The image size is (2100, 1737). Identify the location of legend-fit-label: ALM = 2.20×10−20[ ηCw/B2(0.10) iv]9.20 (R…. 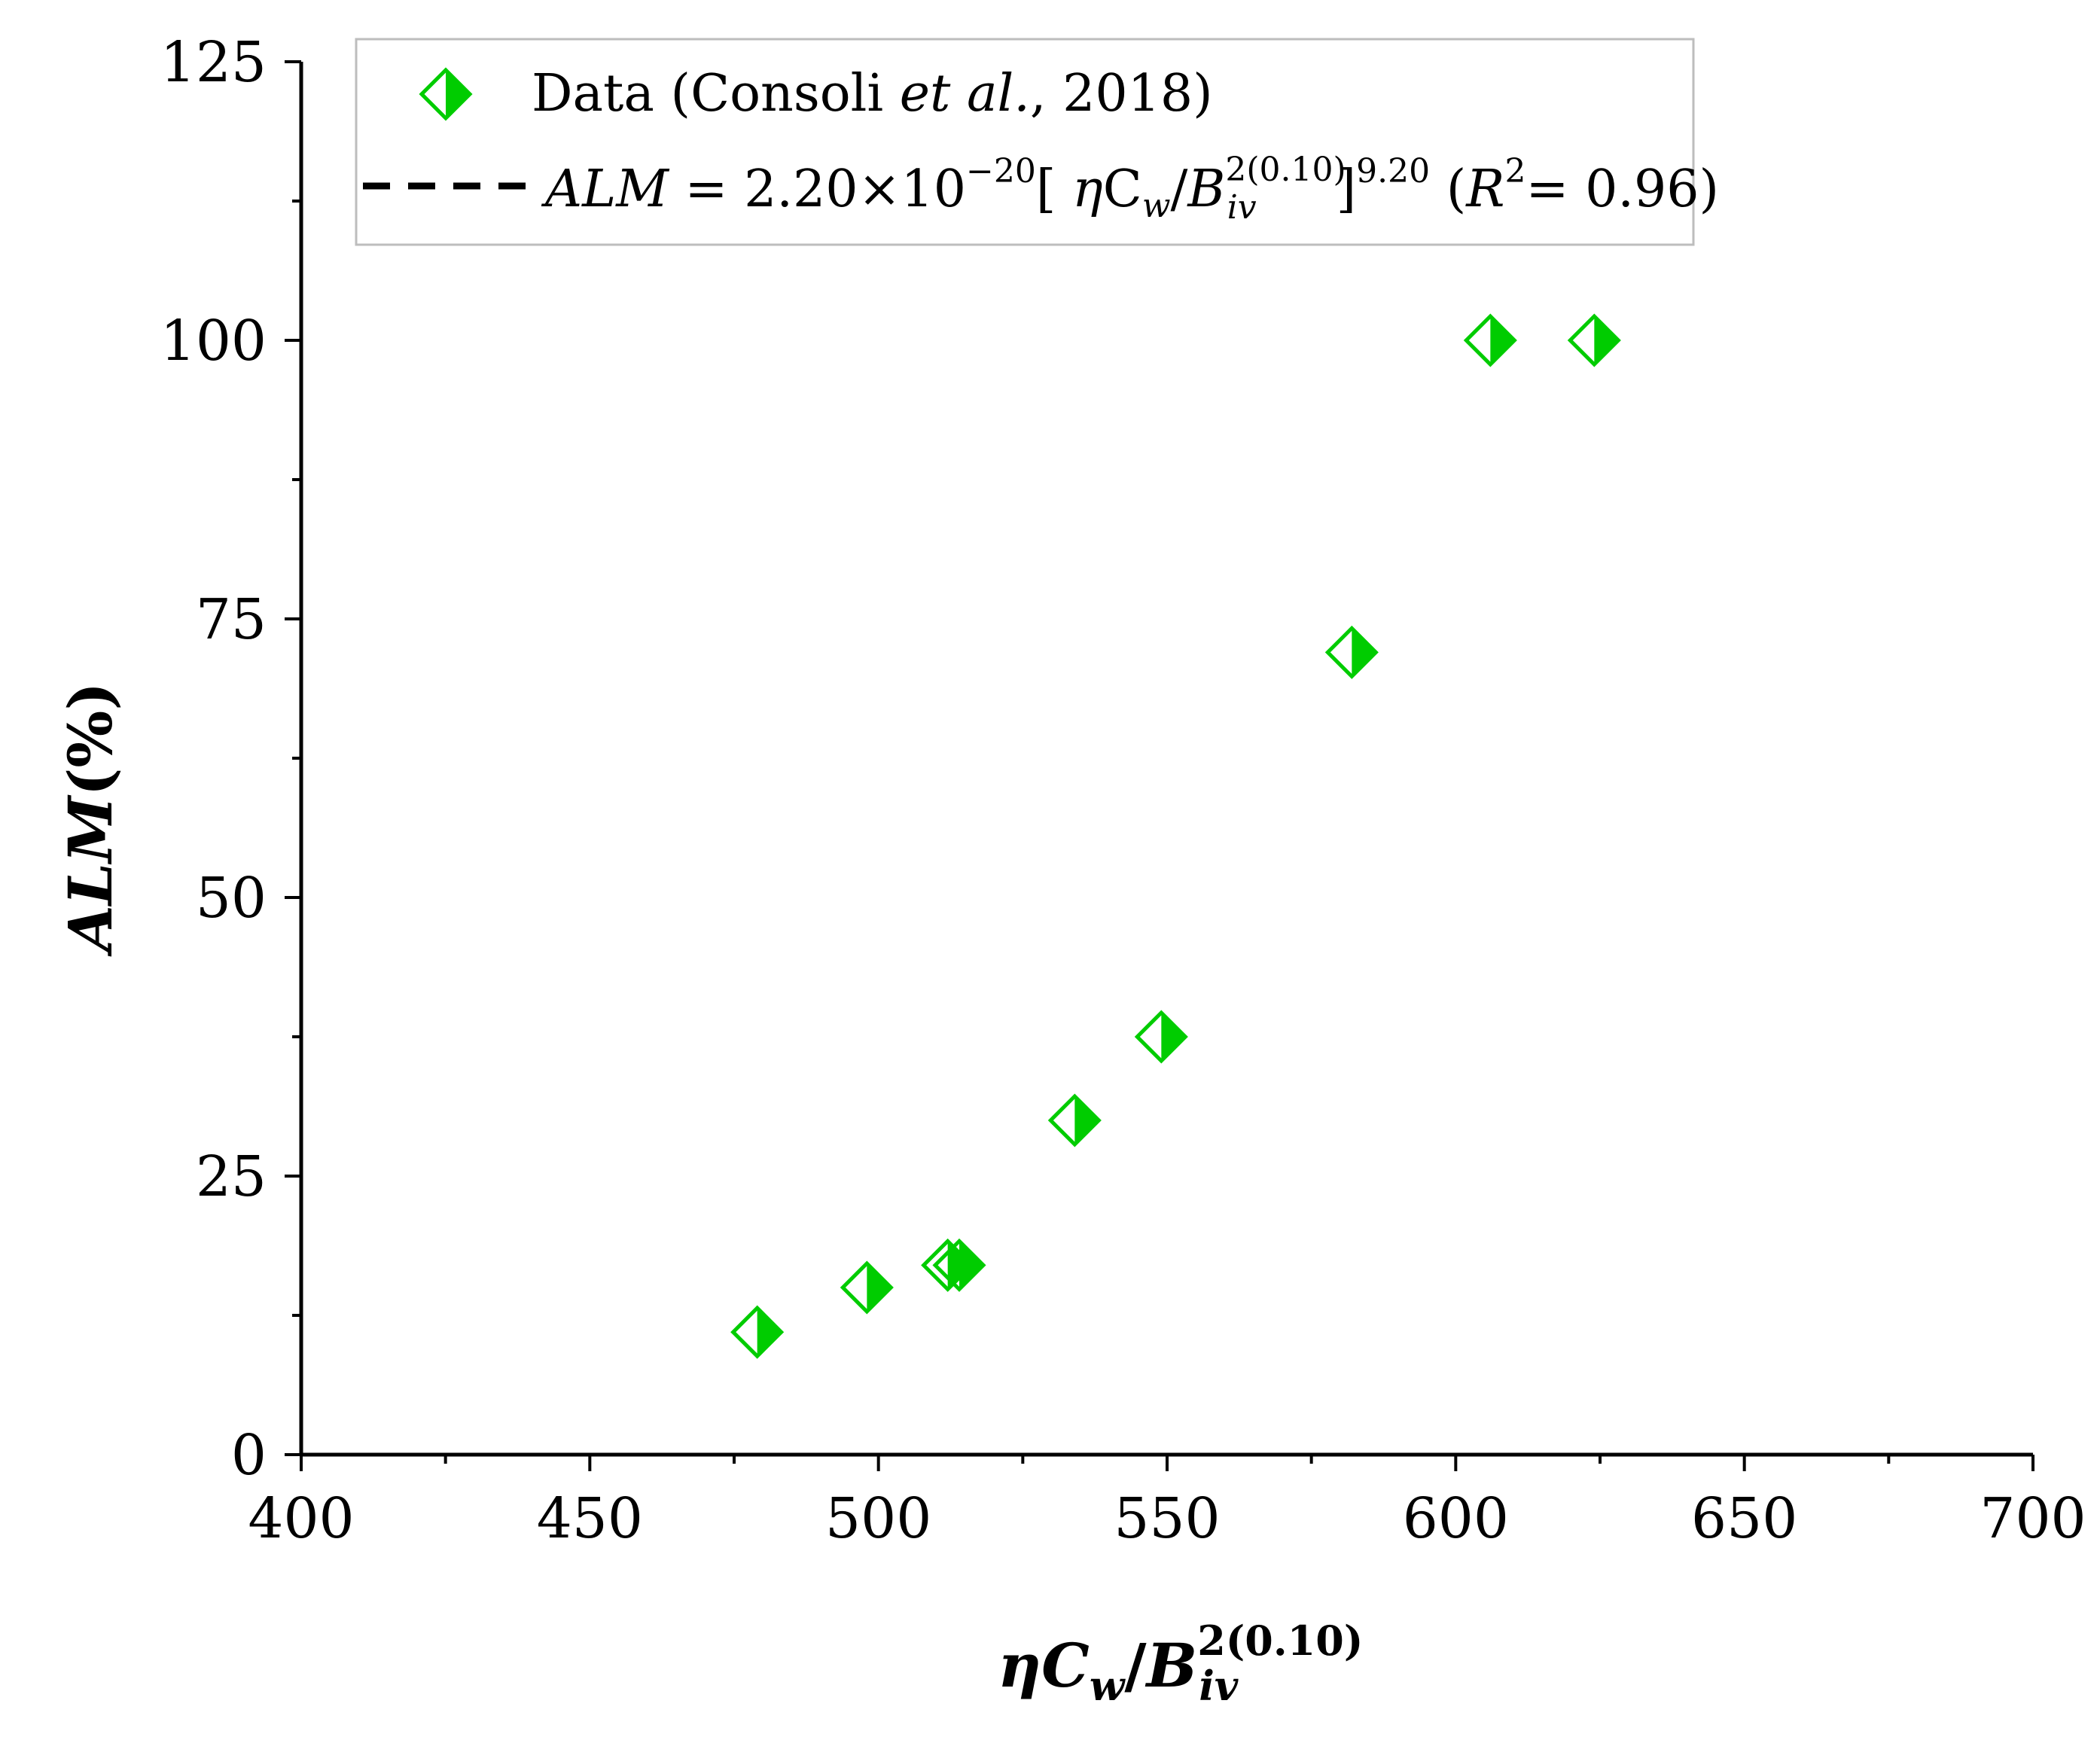
(1130, 189).